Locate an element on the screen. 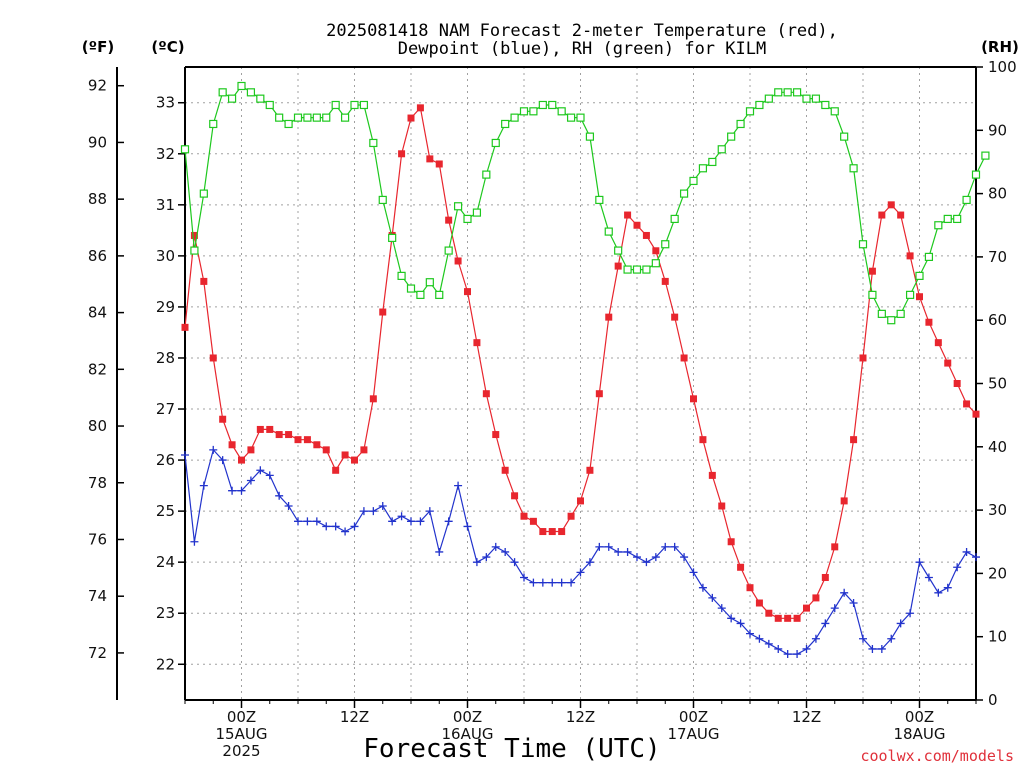  rh-tick-label: 70 is located at coordinates (997, 257).